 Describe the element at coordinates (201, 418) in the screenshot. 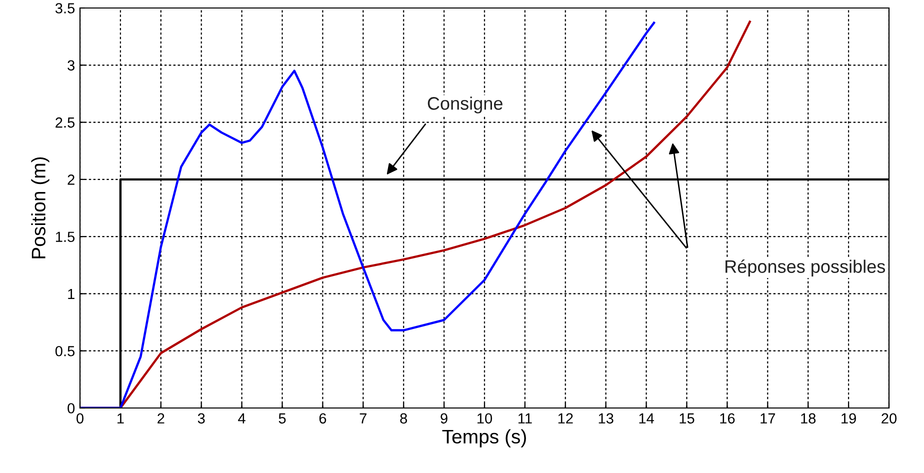

I see `x-tick-label: 3` at that location.